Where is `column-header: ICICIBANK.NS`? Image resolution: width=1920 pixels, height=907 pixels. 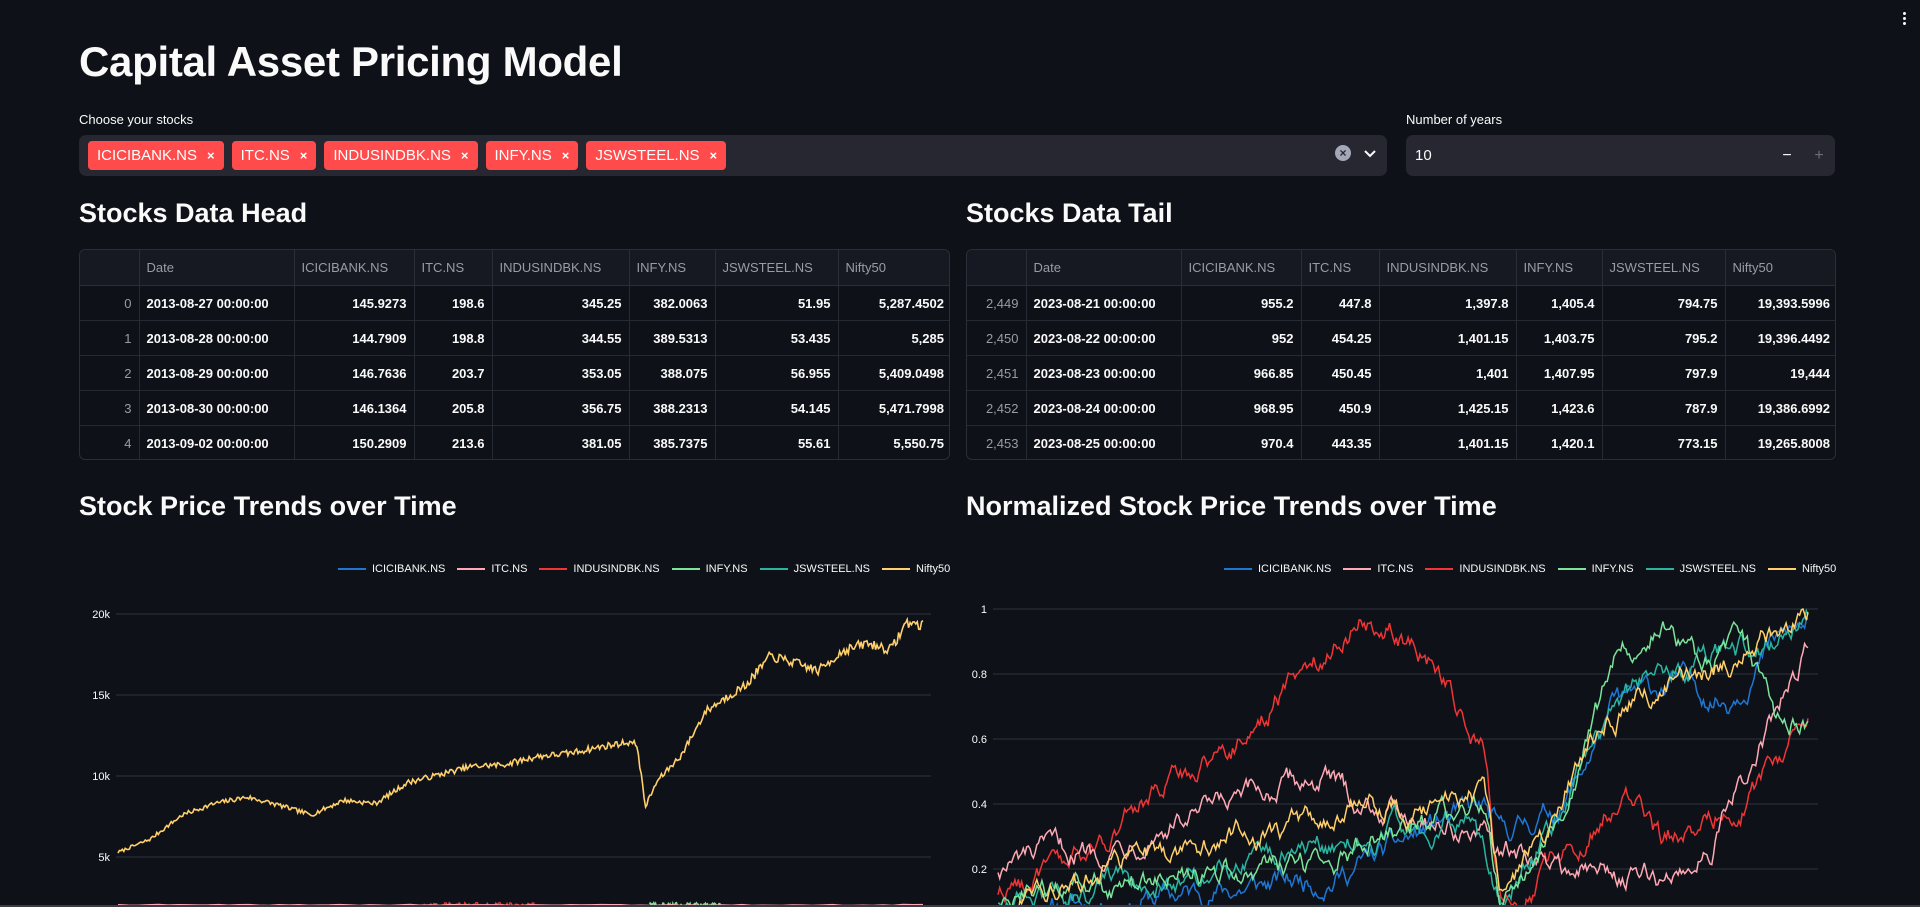
column-header: ICICIBANK.NS is located at coordinates (354, 268).